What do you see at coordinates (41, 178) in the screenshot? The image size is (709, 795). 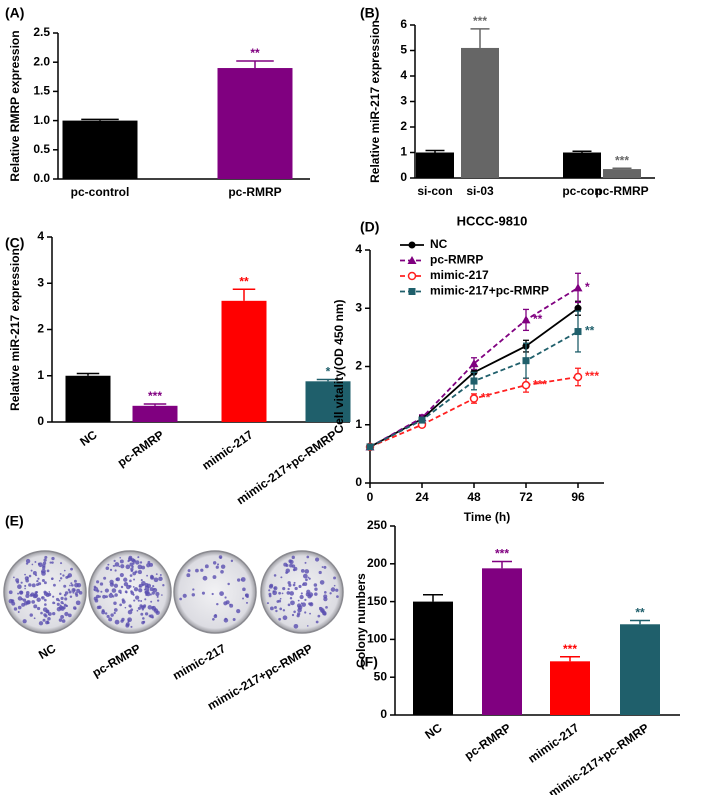 I see `y-tick-label: 0.0` at bounding box center [41, 178].